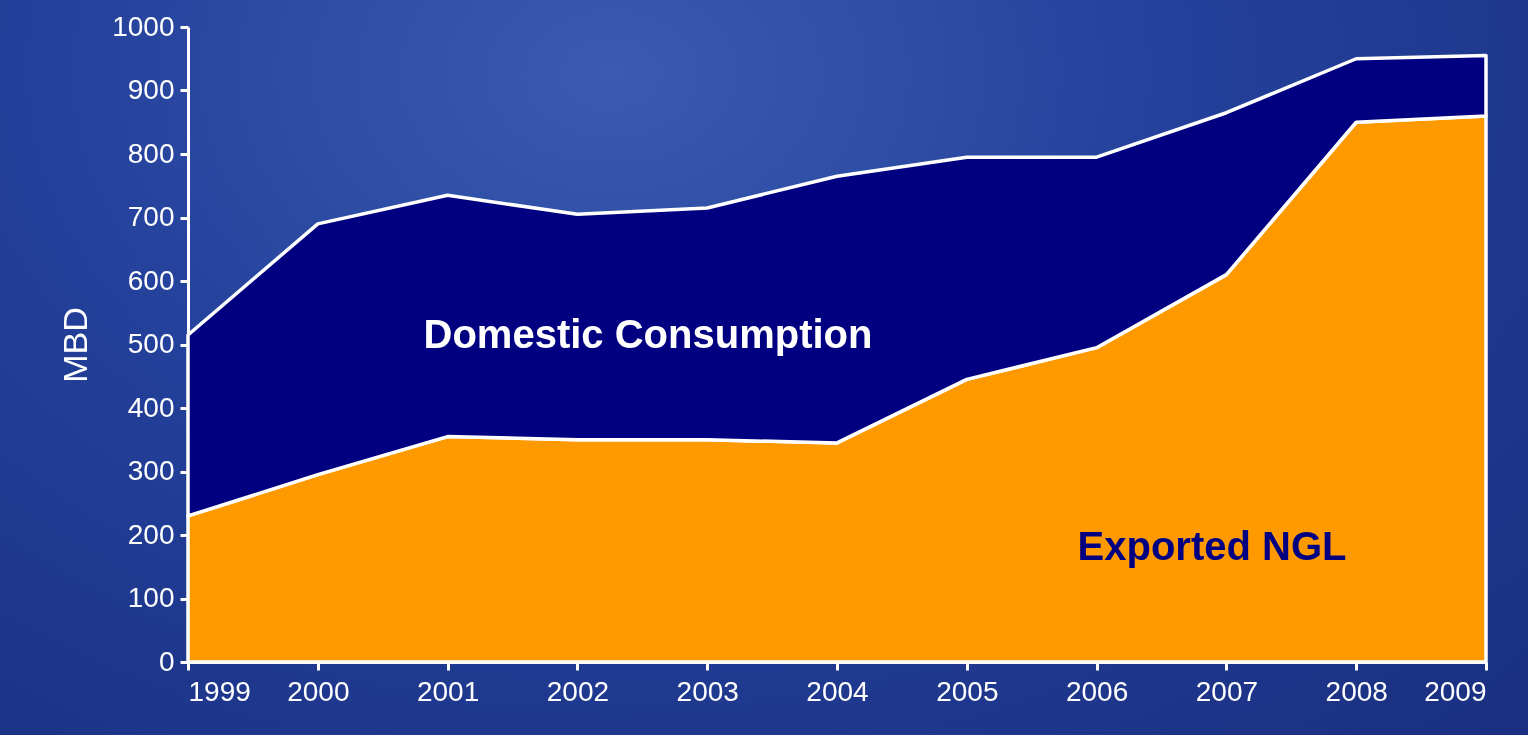 The width and height of the screenshot is (1528, 735). I want to click on y-tick-label: 100, so click(151, 597).